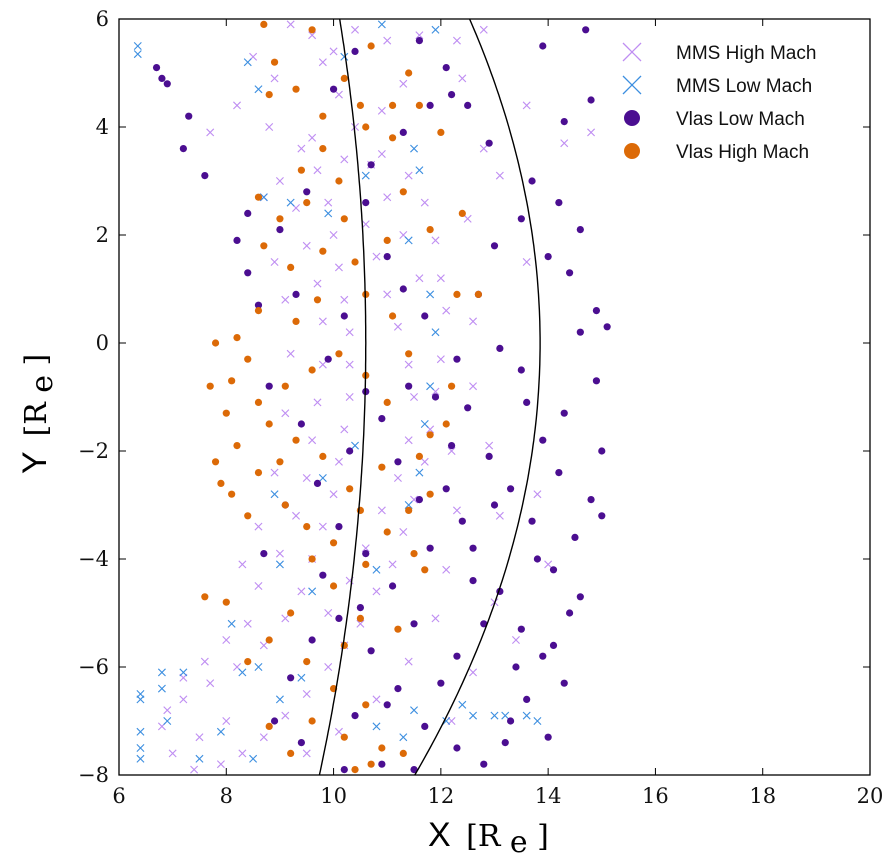 The width and height of the screenshot is (888, 861). What do you see at coordinates (102, 127) in the screenshot?
I see `y-tick-label: 4` at bounding box center [102, 127].